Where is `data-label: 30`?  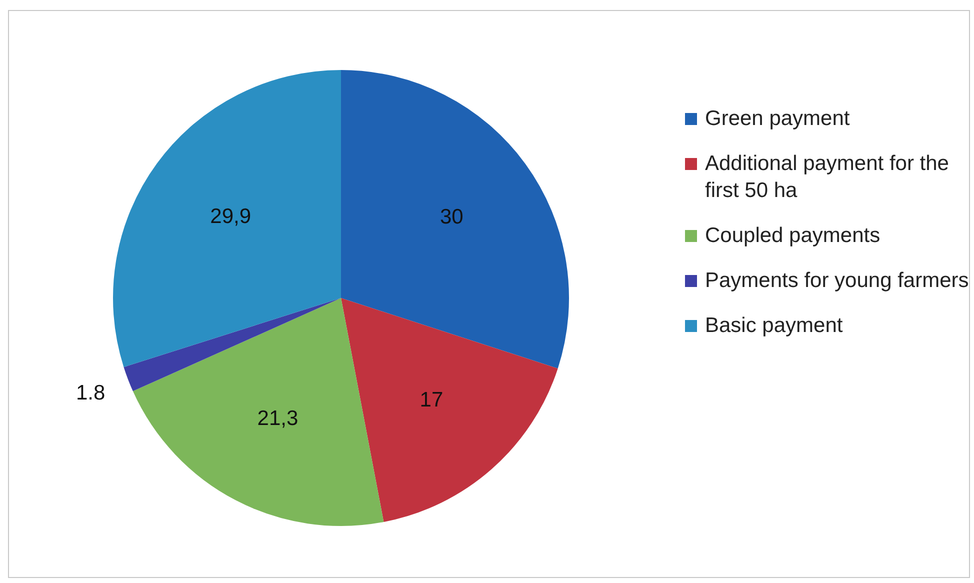 data-label: 30 is located at coordinates (452, 216).